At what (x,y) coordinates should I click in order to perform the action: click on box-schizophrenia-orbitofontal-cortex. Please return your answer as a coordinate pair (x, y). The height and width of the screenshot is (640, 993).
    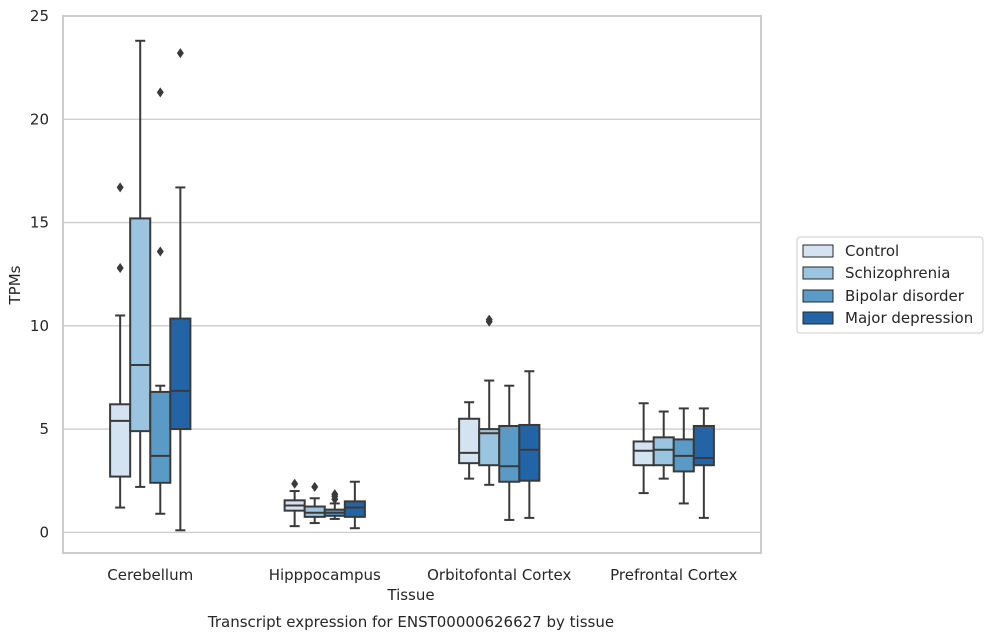
    Looking at the image, I should click on (489, 400).